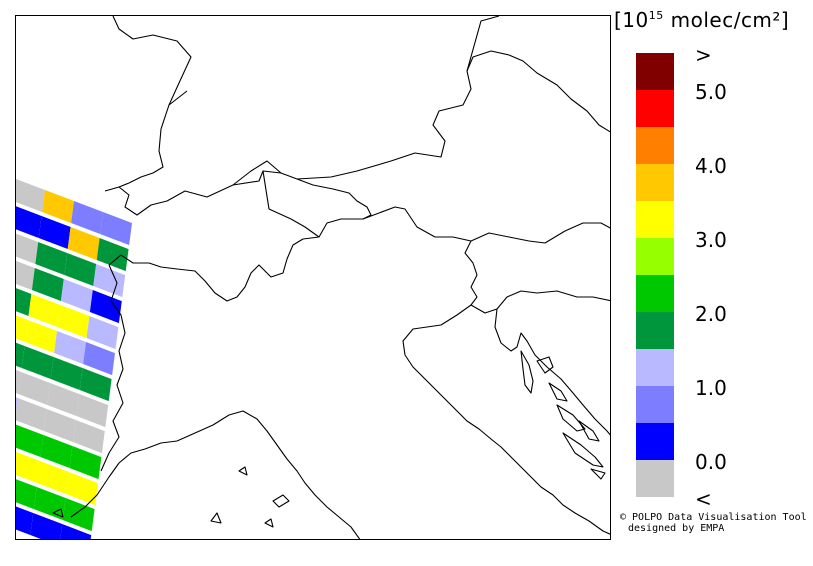 This screenshot has width=813, height=566. What do you see at coordinates (527, 372) in the screenshot?
I see `island-cres` at bounding box center [527, 372].